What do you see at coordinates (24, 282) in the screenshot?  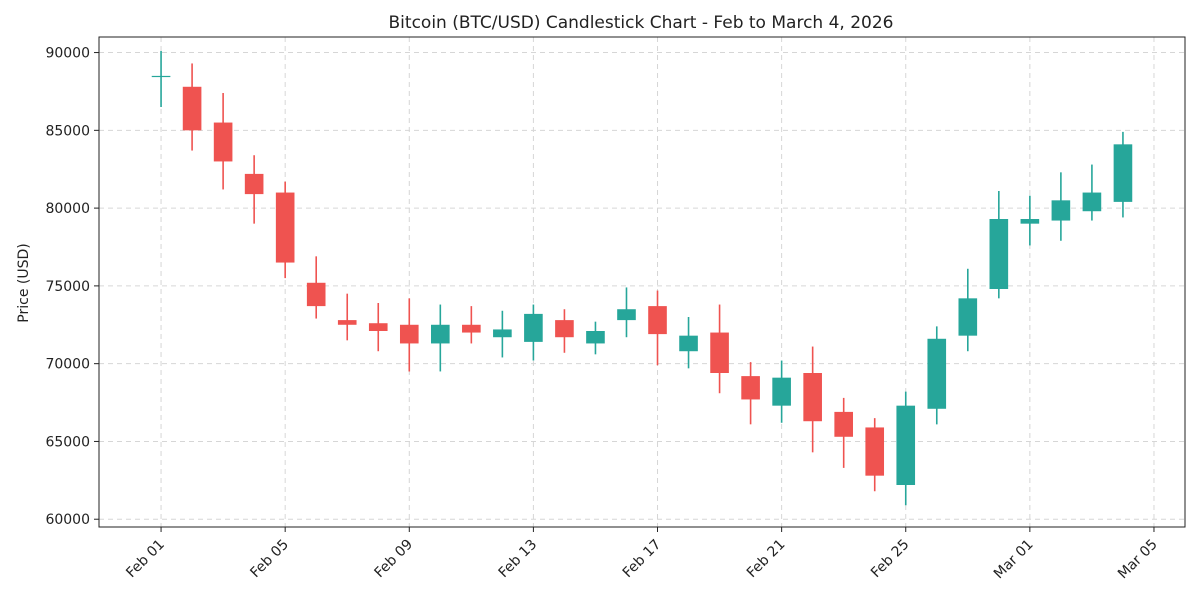 I see `y-axis-label: Price (USD)` at bounding box center [24, 282].